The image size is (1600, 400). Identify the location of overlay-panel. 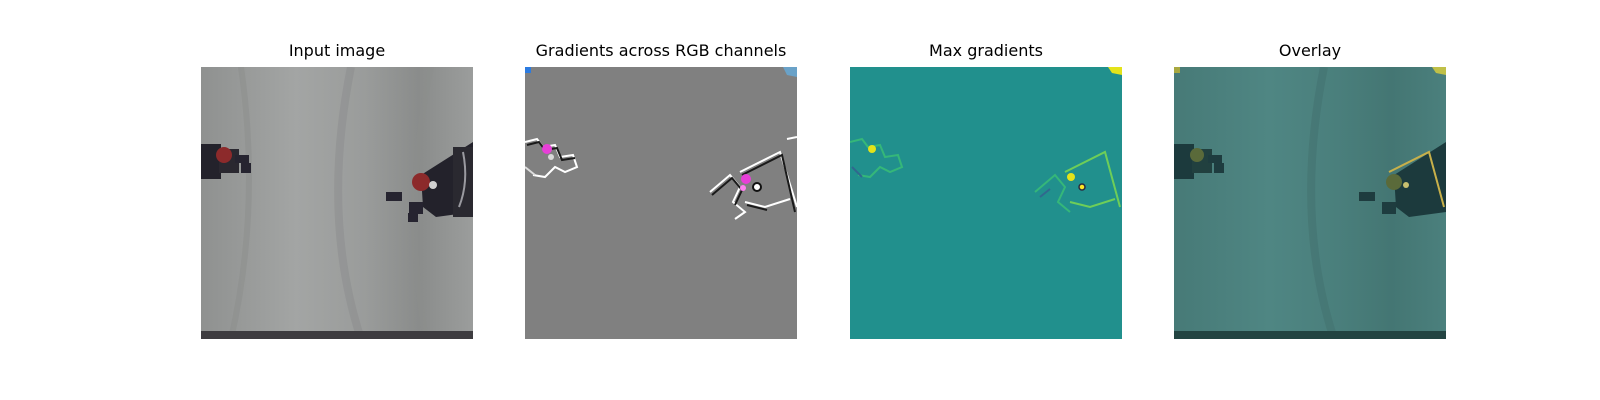
(1310, 203).